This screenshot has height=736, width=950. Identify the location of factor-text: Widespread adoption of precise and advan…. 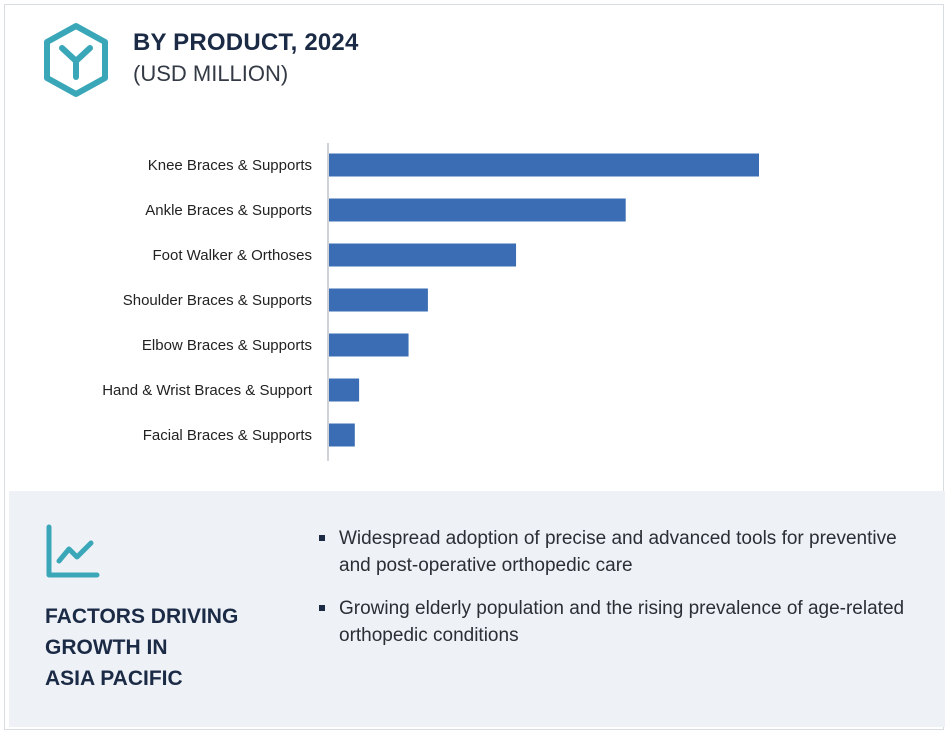
(618, 552).